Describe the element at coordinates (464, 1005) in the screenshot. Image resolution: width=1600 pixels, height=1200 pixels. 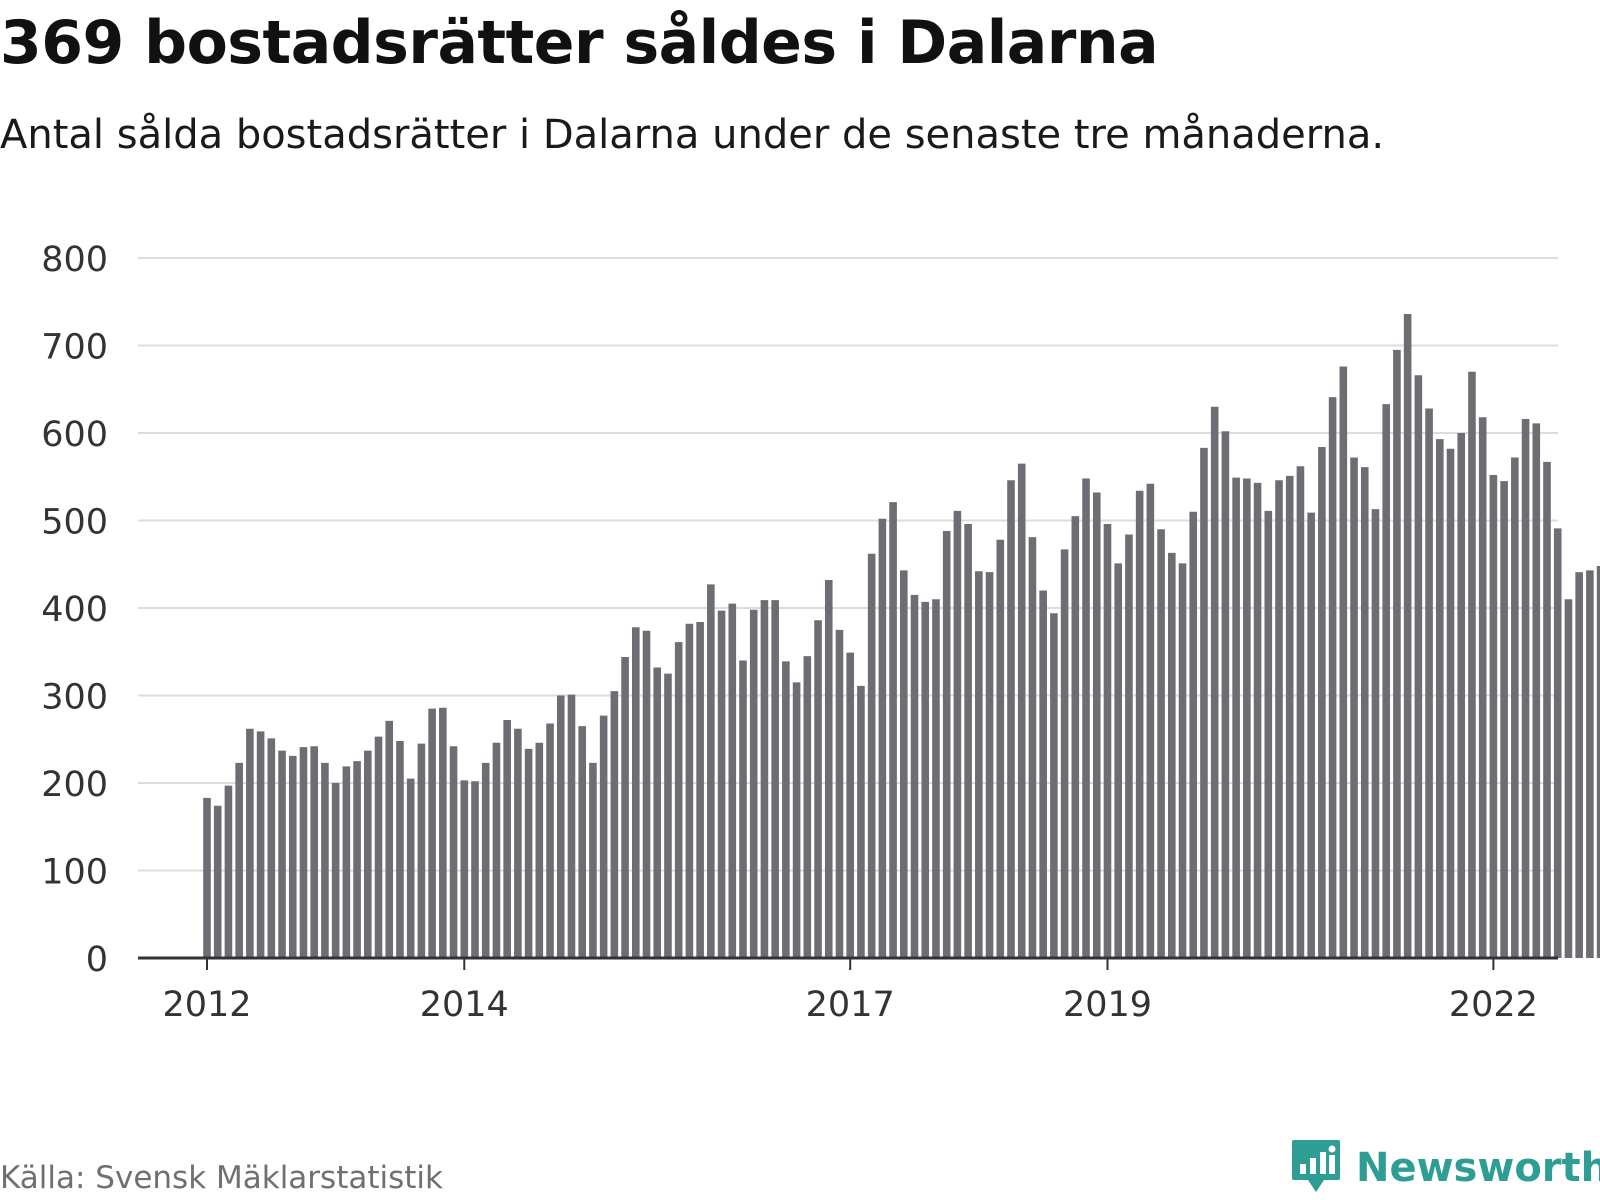
I see `x-tick-label: 2014` at that location.